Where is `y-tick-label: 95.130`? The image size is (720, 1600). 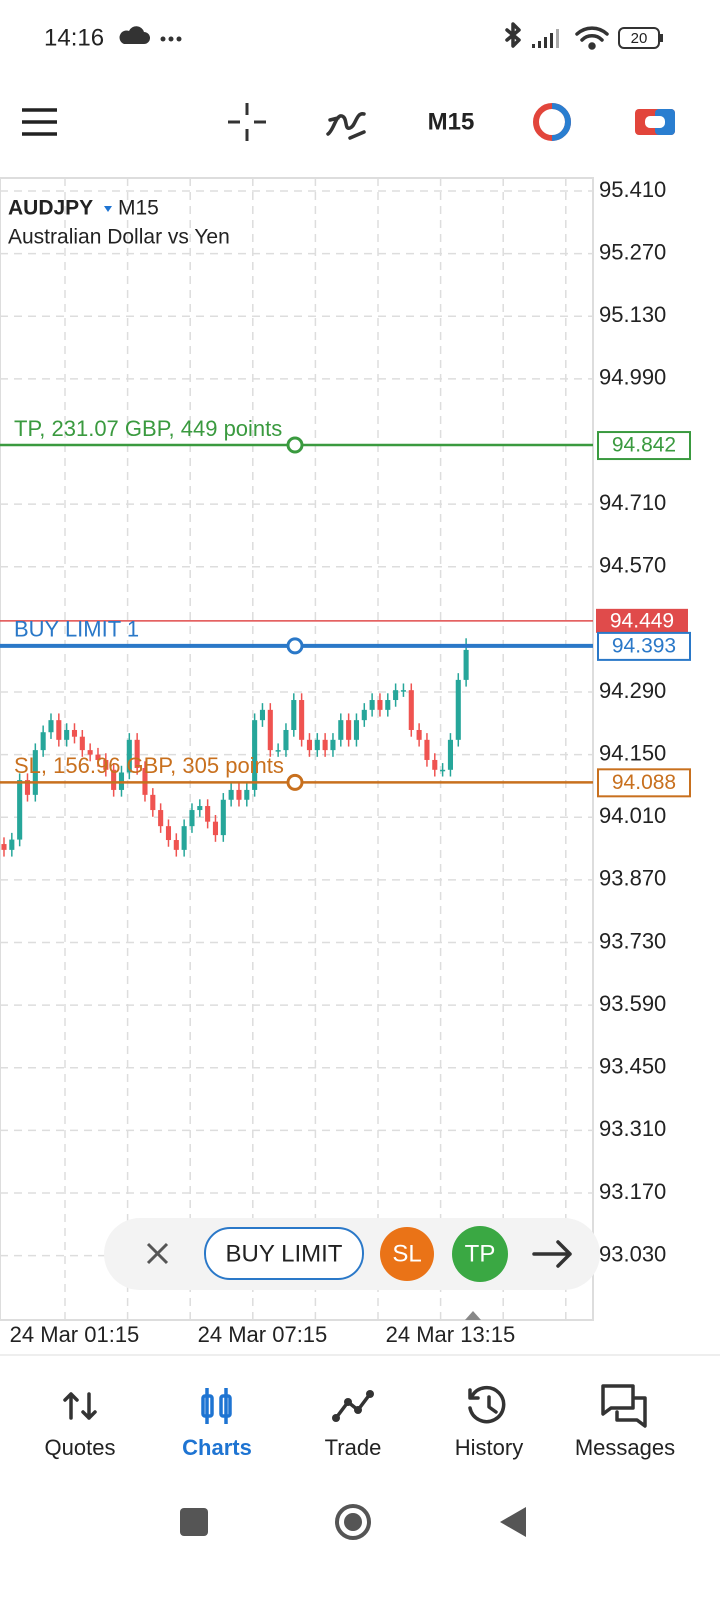 y-tick-label: 95.130 is located at coordinates (632, 314).